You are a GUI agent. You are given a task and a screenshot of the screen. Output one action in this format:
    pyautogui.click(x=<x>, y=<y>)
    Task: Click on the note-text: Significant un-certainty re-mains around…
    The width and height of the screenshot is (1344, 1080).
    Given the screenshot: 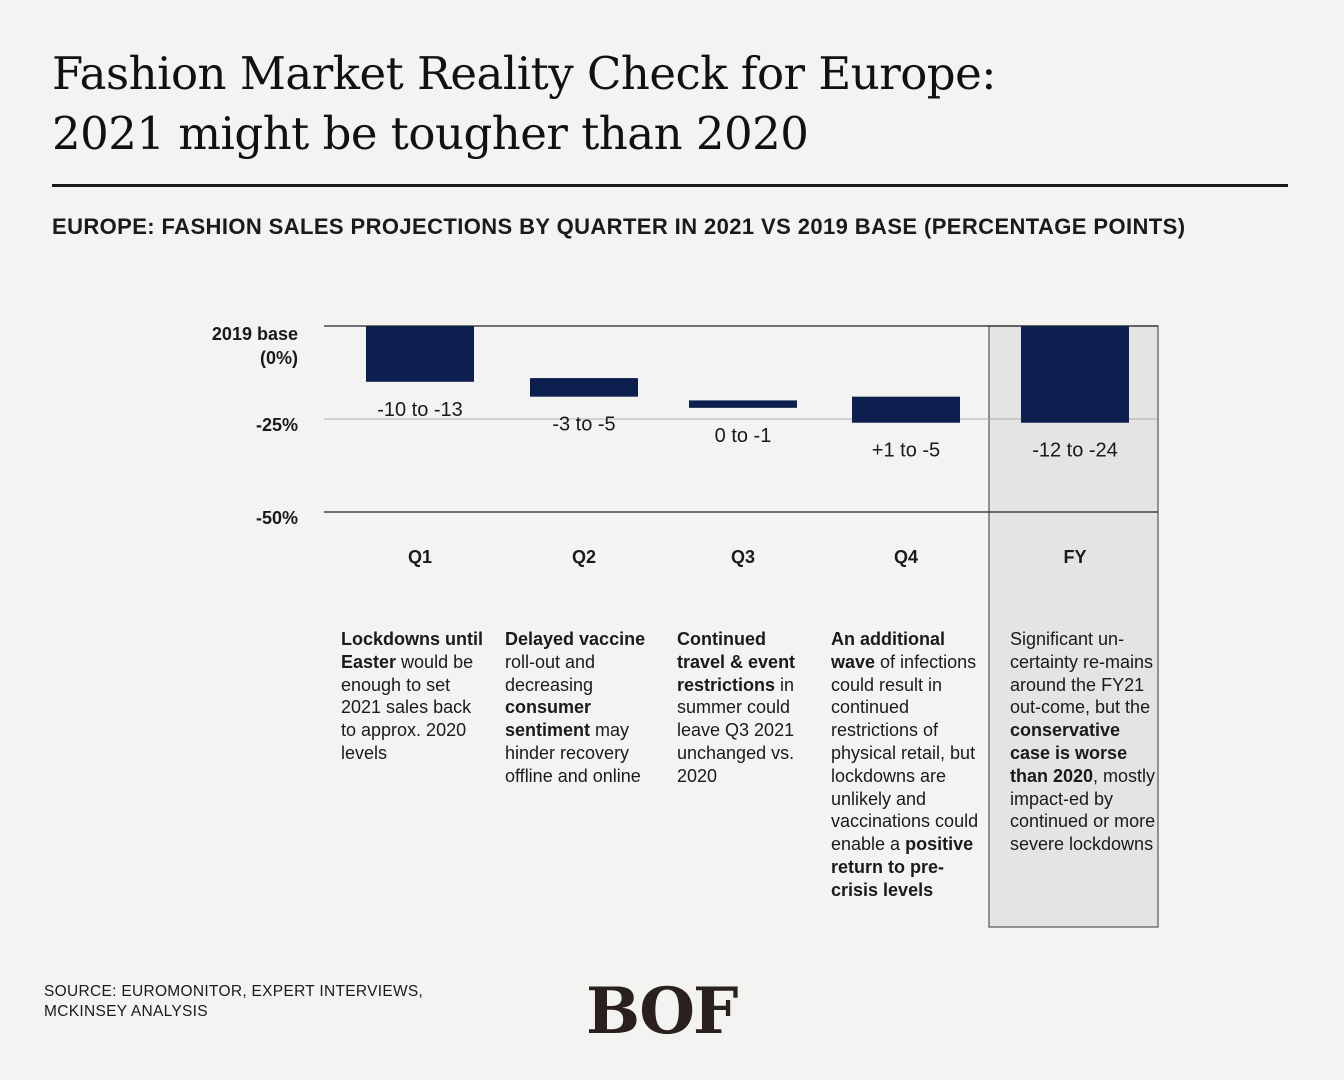 What is the action you would take?
    pyautogui.click(x=1082, y=673)
    